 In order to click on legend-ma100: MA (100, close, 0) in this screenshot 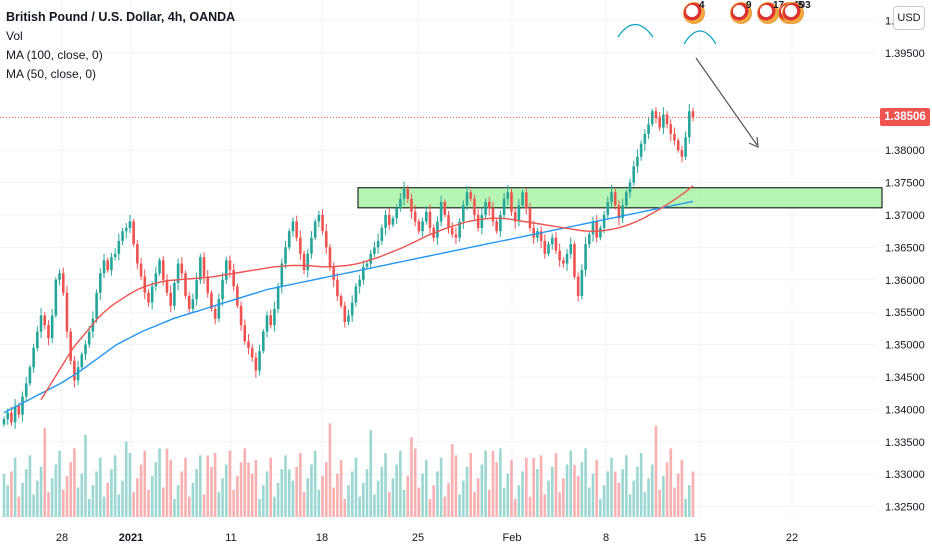, I will do `click(54, 55)`.